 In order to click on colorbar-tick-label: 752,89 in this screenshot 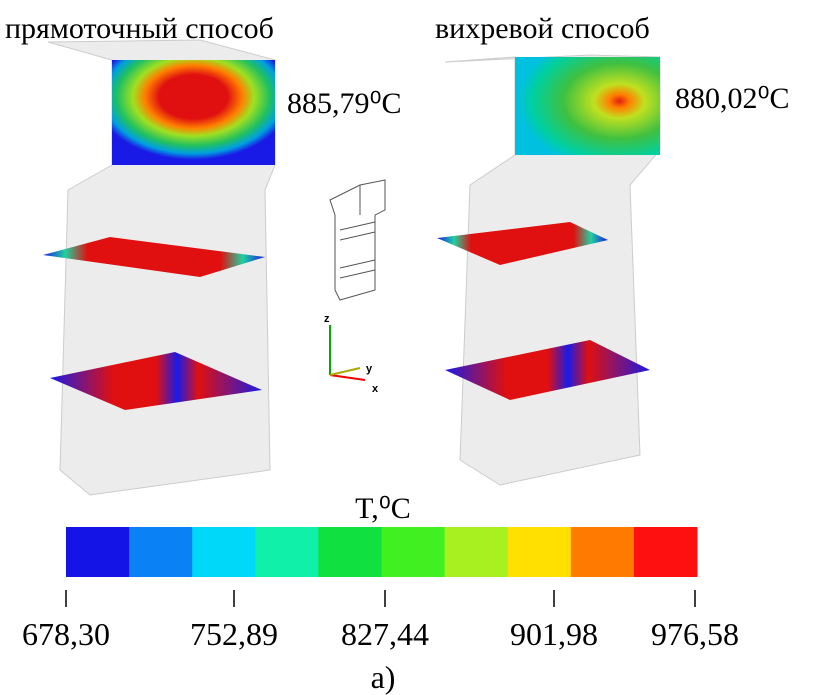, I will do `click(234, 634)`.